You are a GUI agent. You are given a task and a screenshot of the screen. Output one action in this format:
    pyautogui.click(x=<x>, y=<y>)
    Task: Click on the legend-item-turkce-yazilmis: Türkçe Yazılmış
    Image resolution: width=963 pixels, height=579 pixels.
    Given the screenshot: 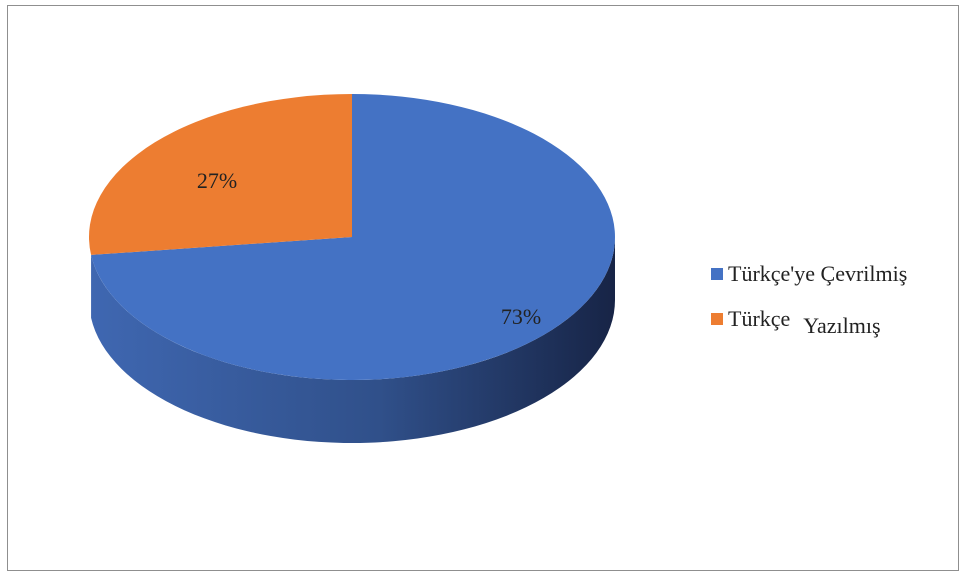 What is the action you would take?
    pyautogui.click(x=796, y=322)
    